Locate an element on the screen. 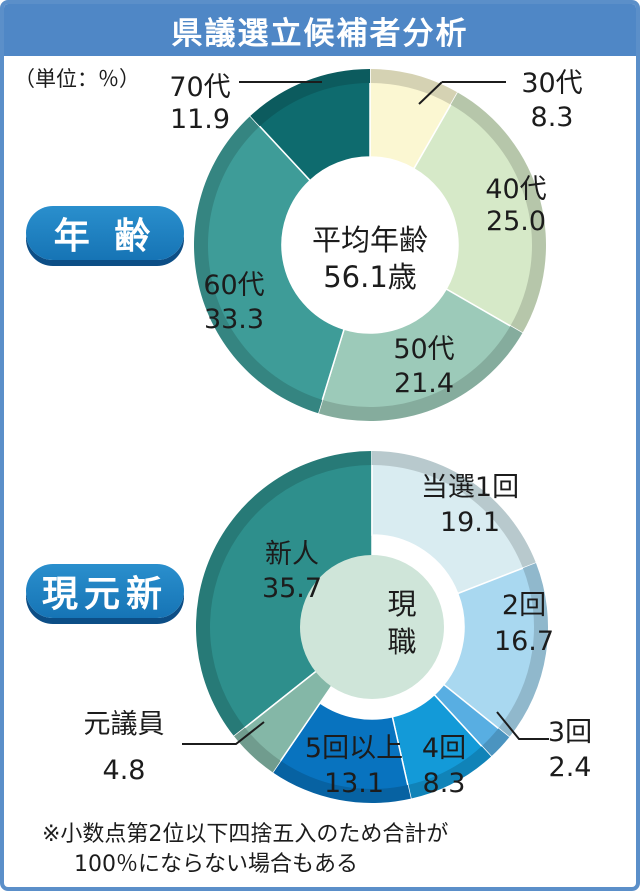 Image resolution: width=640 pixels, height=891 pixels. section-label-incumbency: 現元新 is located at coordinates (105, 591).